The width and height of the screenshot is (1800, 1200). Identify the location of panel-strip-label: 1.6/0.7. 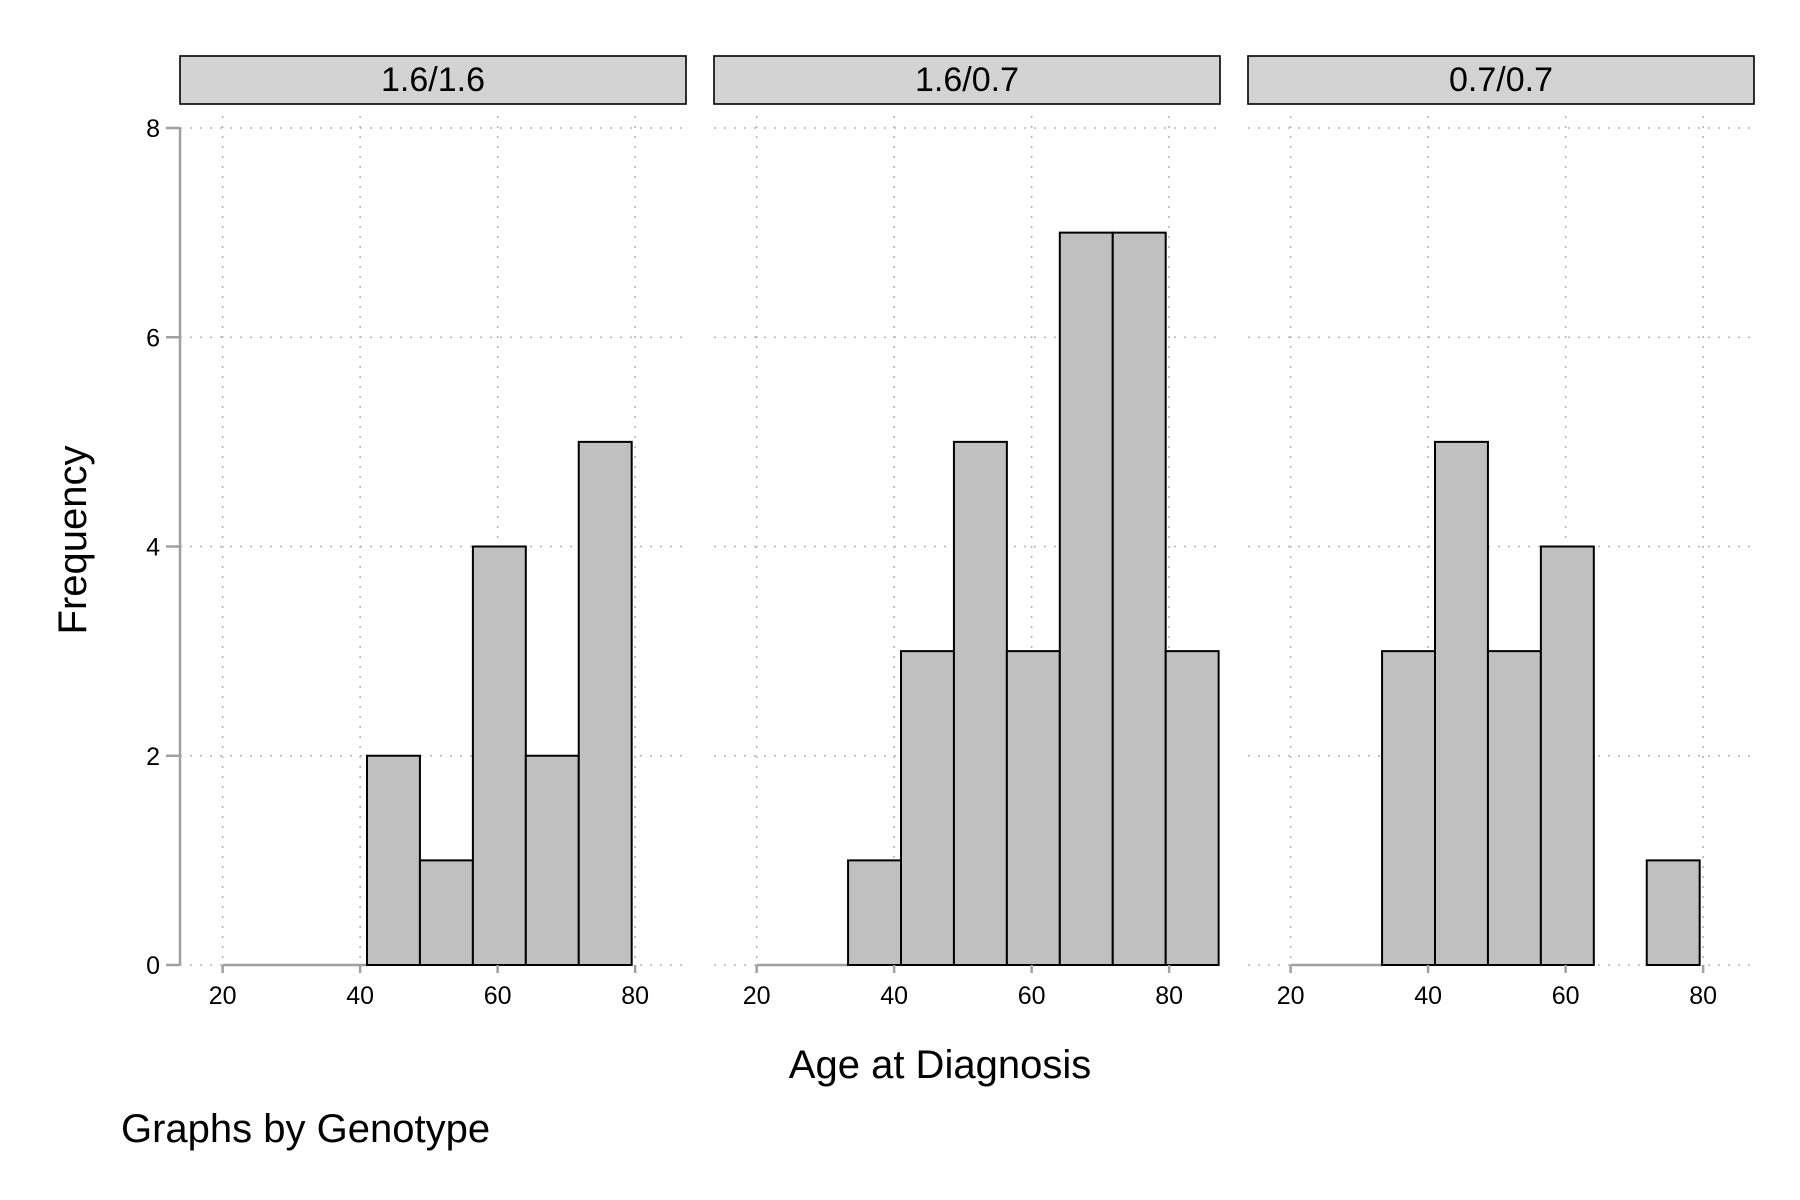
(967, 80).